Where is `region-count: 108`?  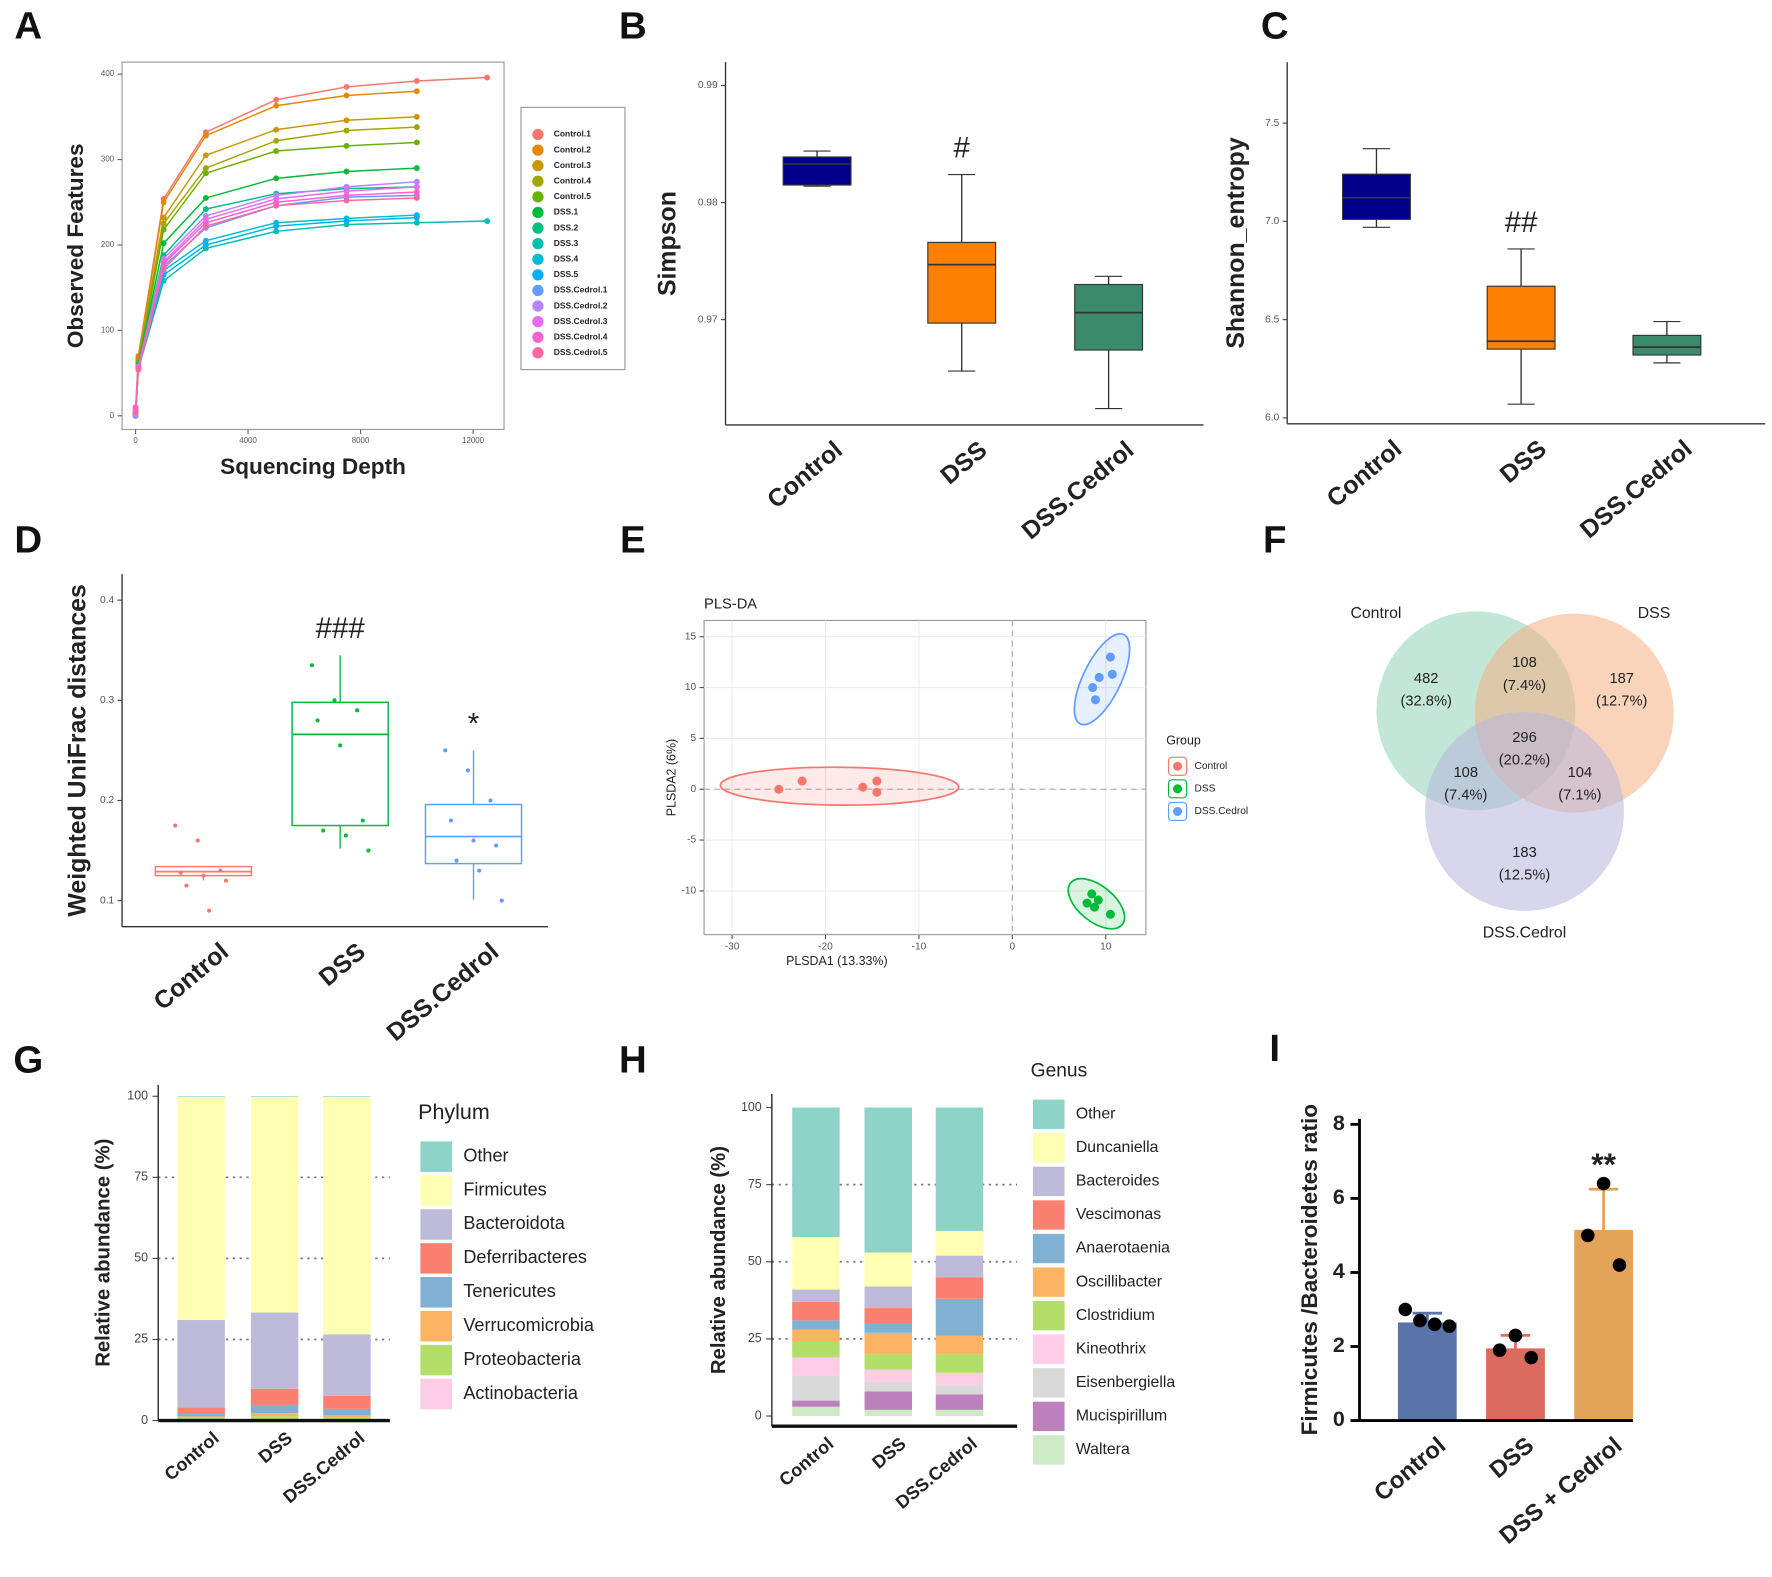 region-count: 108 is located at coordinates (1465, 773).